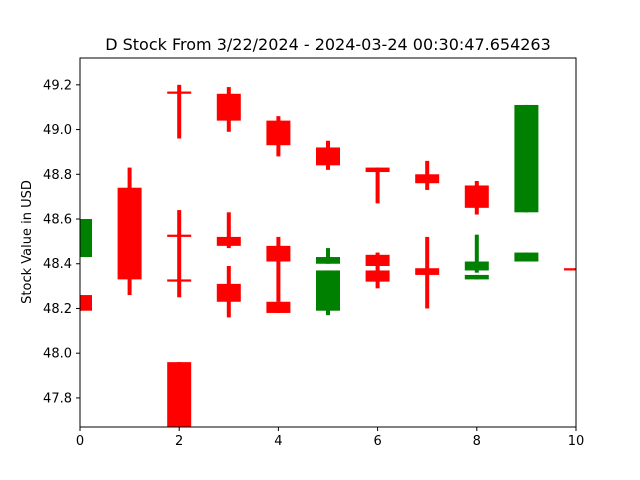  What do you see at coordinates (477, 441) in the screenshot?
I see `x-tick-label: 8` at bounding box center [477, 441].